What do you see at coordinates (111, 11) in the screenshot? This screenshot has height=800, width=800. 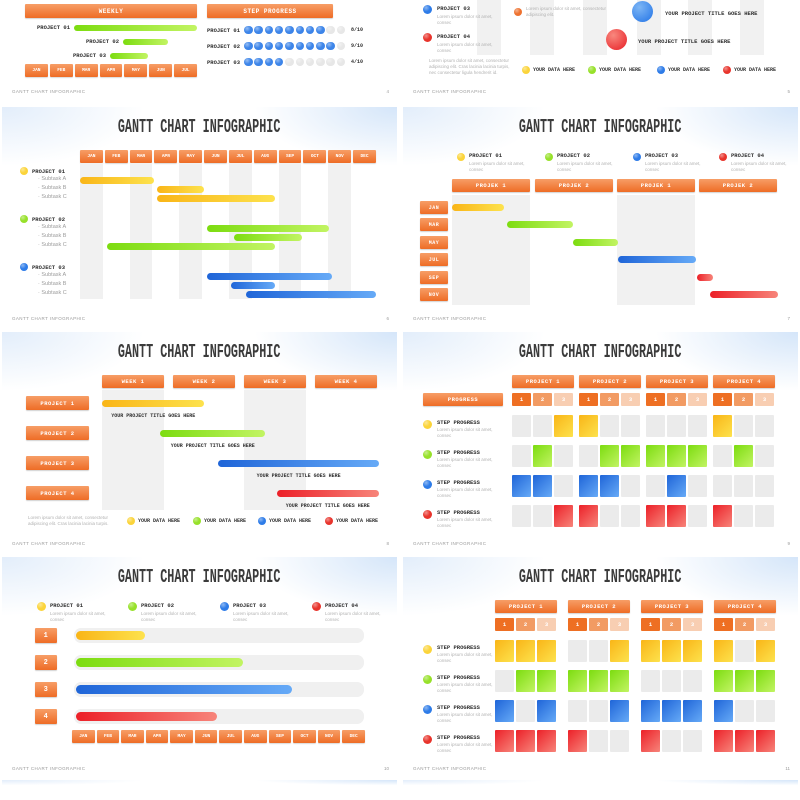 I see `weekly-header: WEEKLY` at bounding box center [111, 11].